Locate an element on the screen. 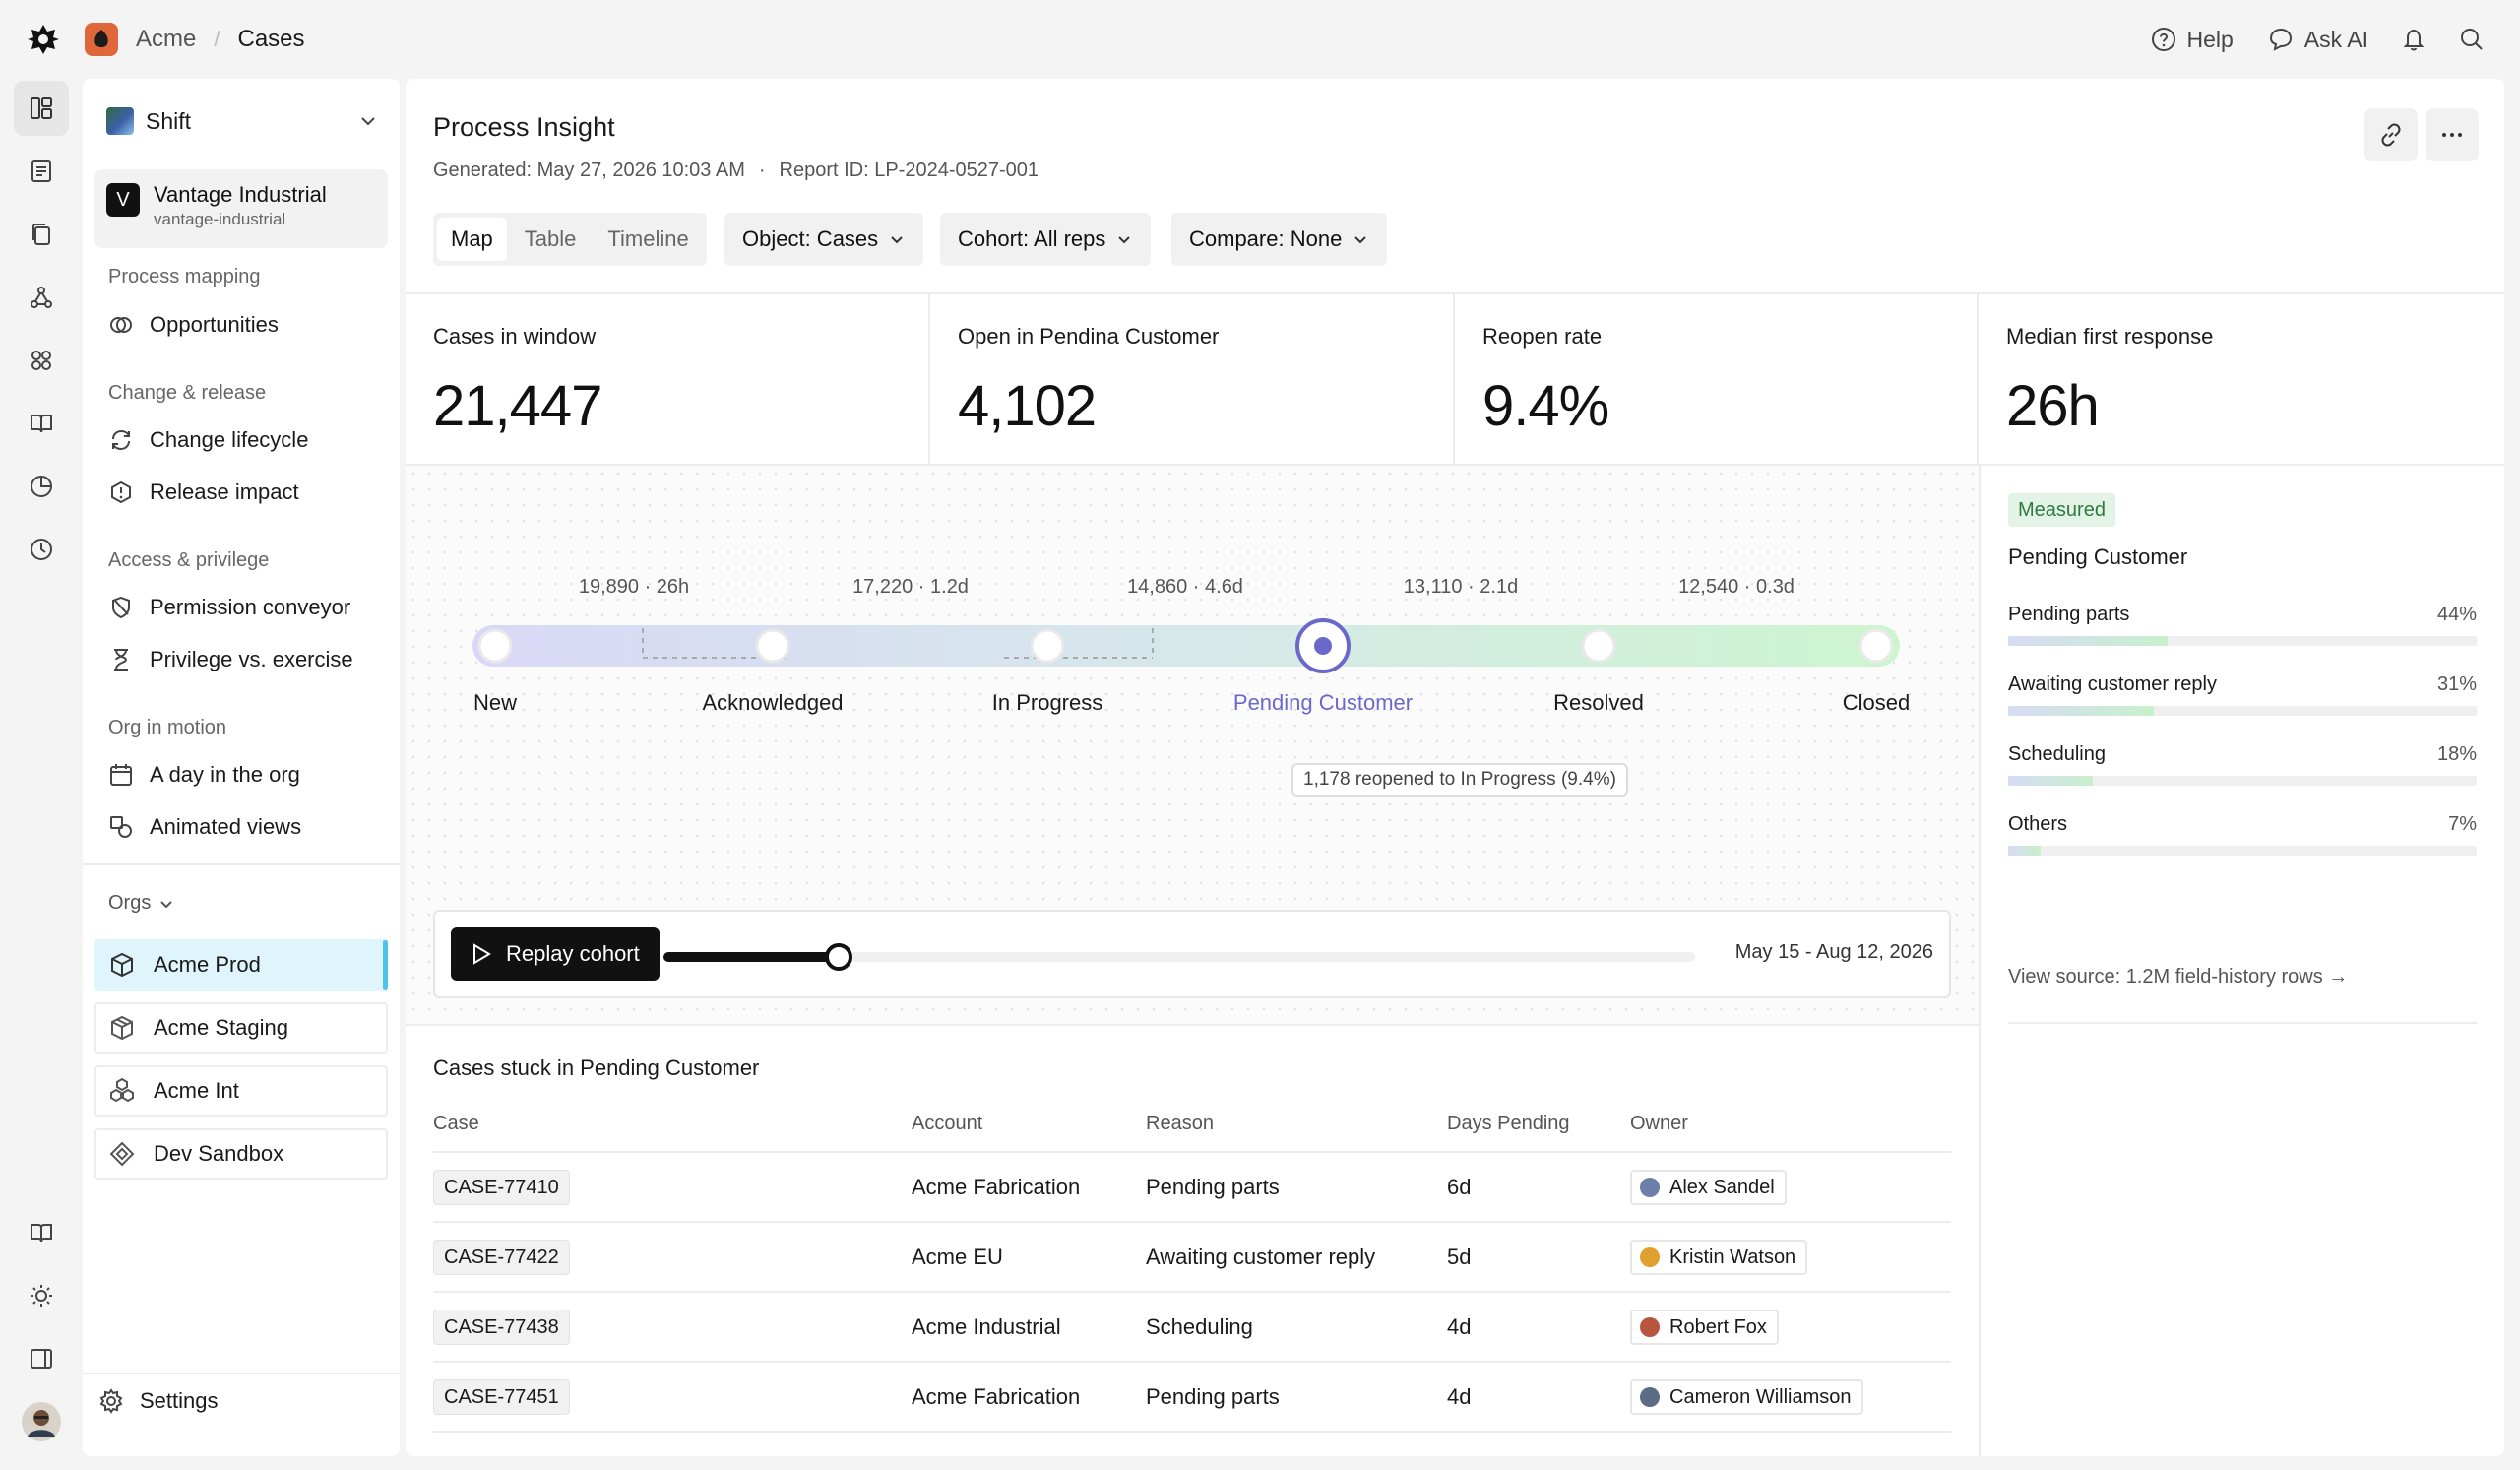 The image size is (2520, 1470). cohort-dropdown: Cohort: All reps is located at coordinates (1046, 239).